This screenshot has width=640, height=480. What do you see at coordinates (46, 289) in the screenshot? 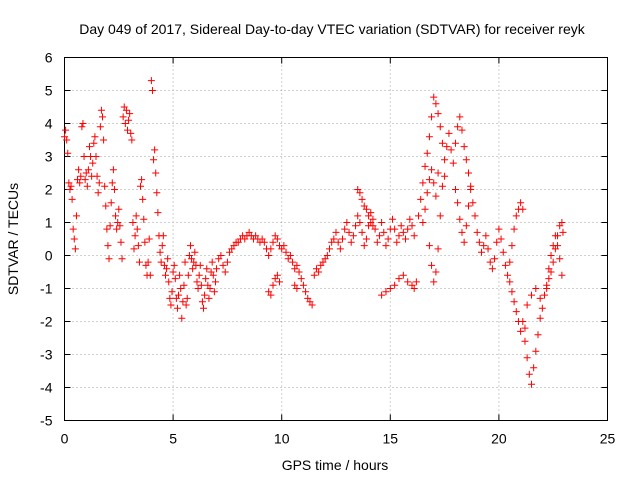
I see `y-tick-label: -1` at bounding box center [46, 289].